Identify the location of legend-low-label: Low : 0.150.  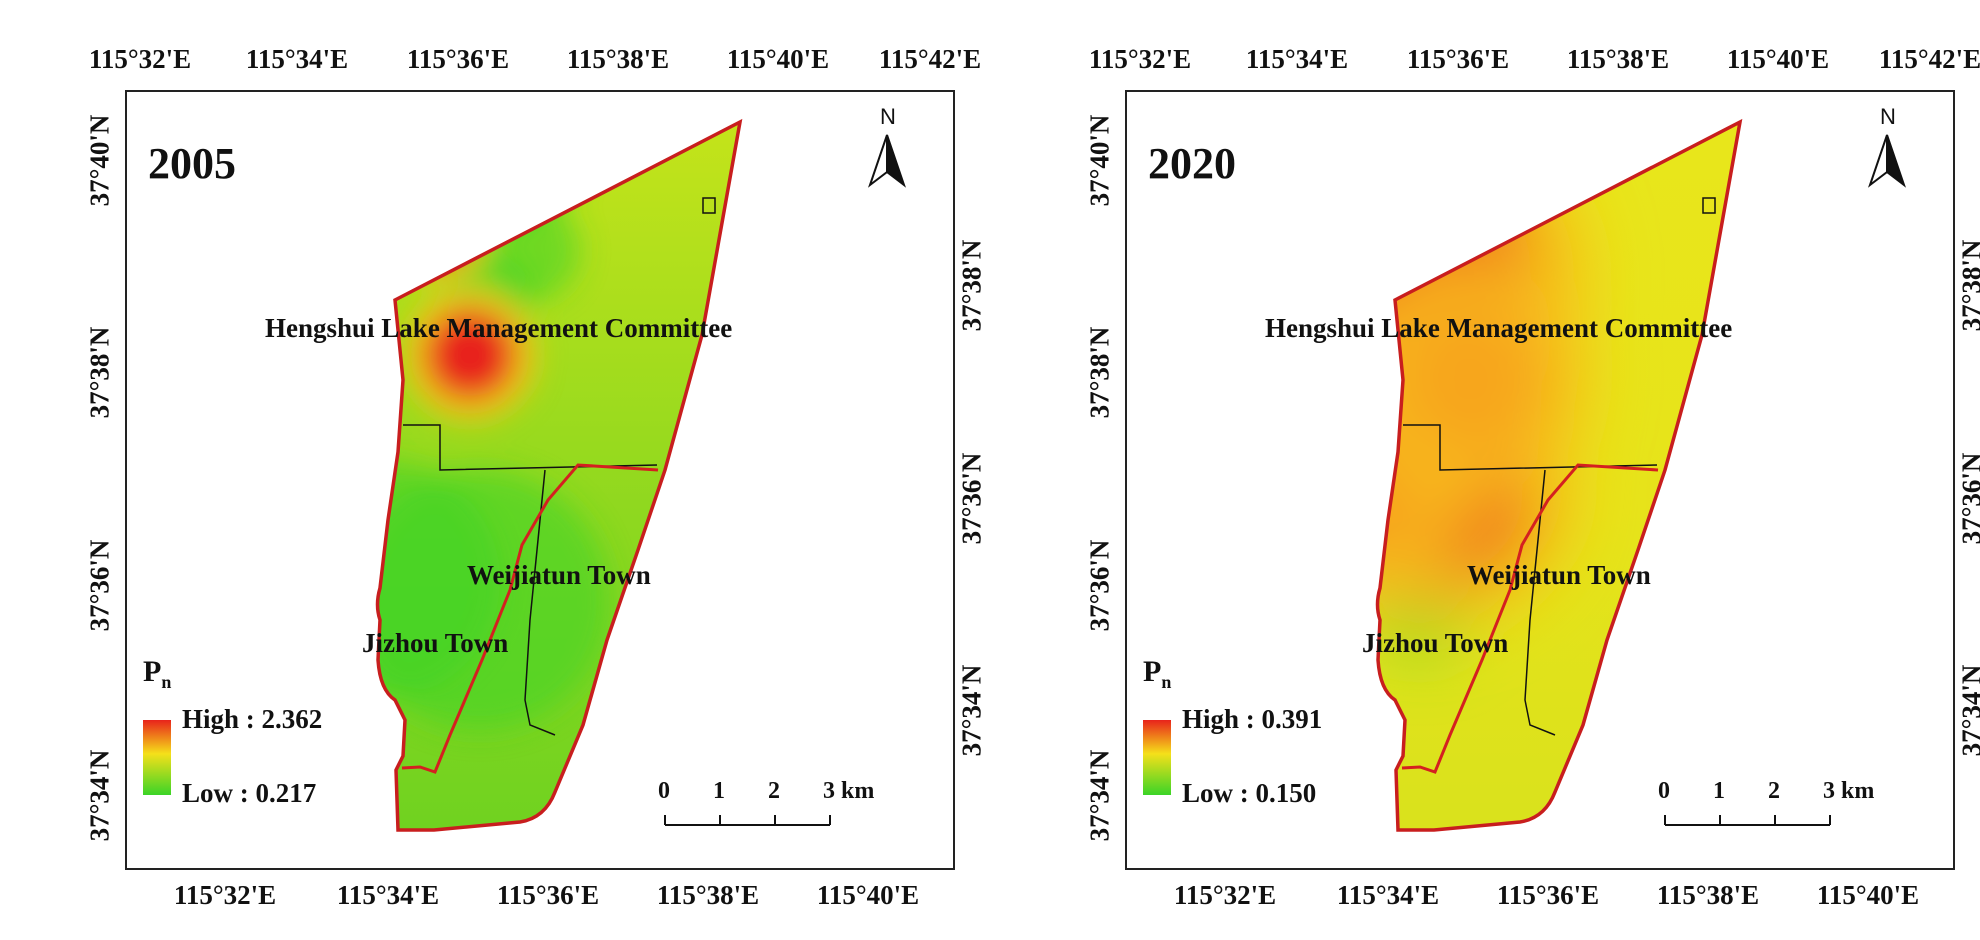
(1249, 793).